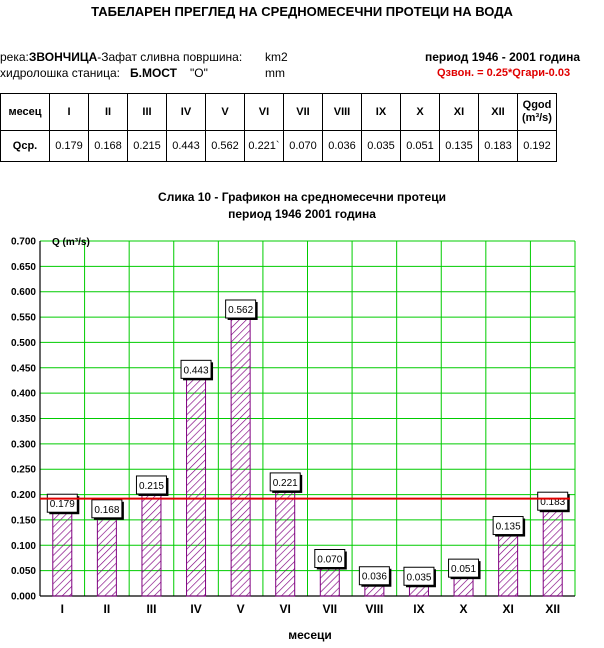  I want to click on period-label: период 1946 - 2001 година, so click(503, 57).